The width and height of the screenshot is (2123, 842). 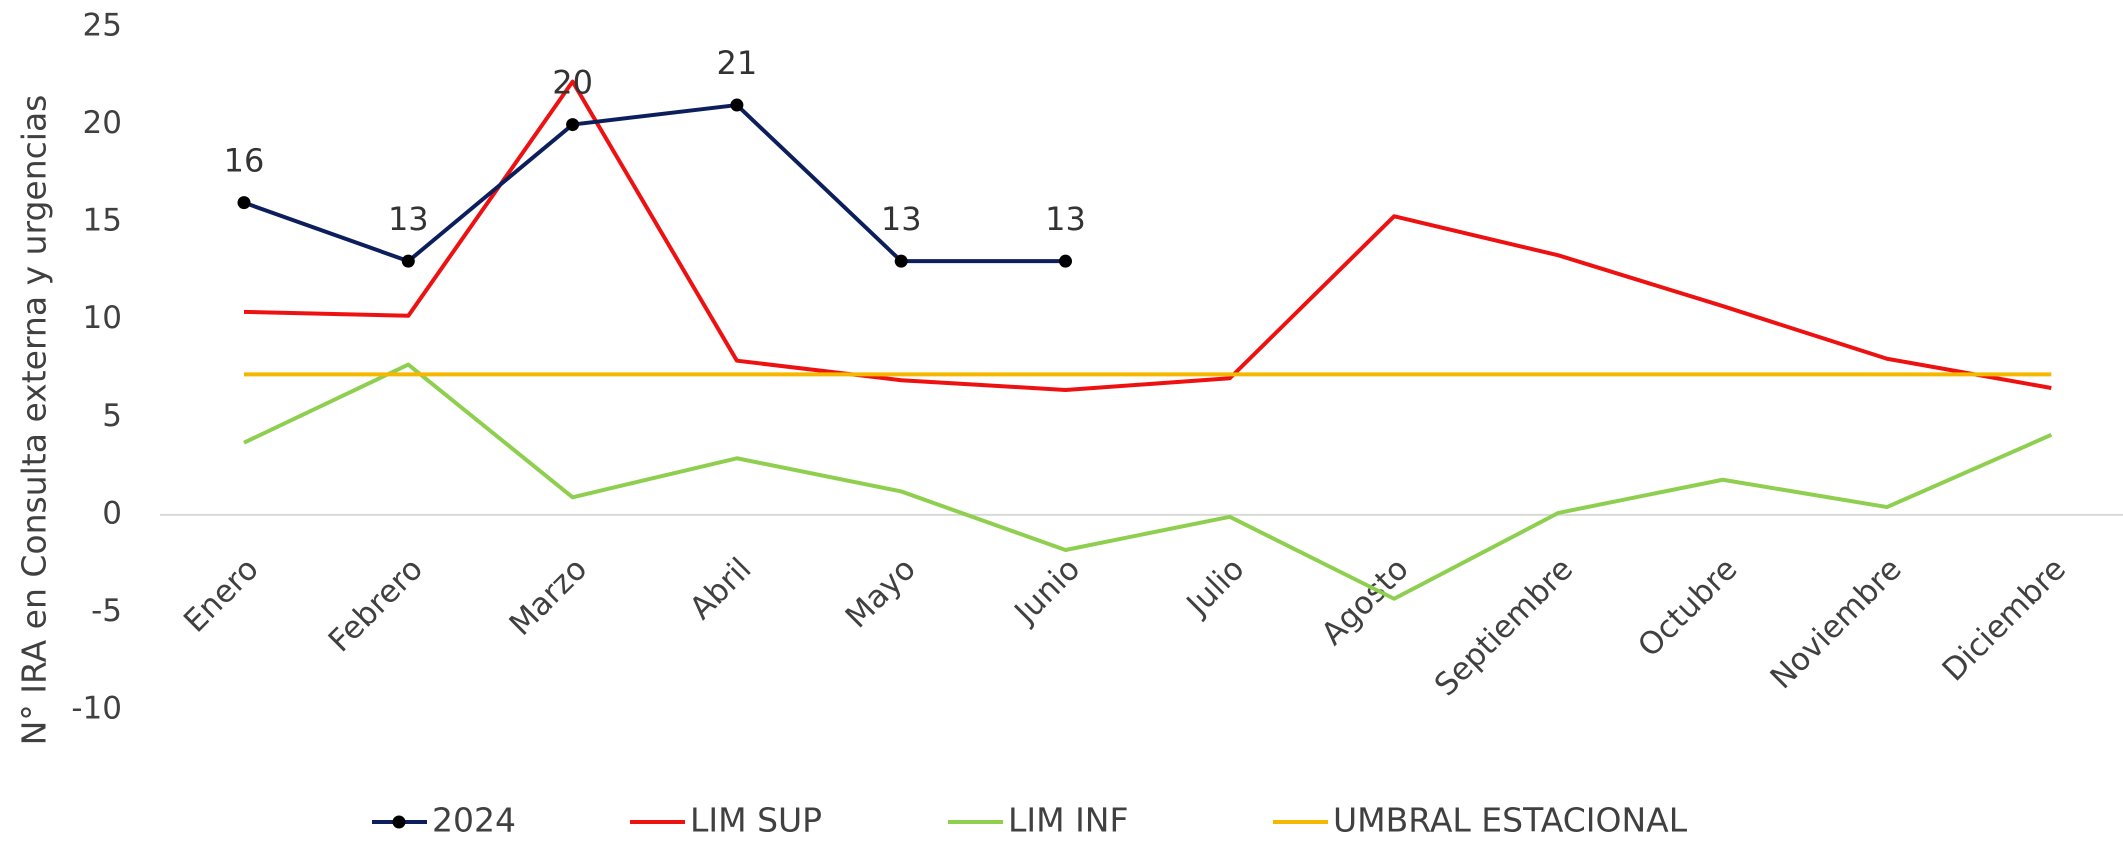 I want to click on y-tick-label: -10, so click(x=96, y=709).